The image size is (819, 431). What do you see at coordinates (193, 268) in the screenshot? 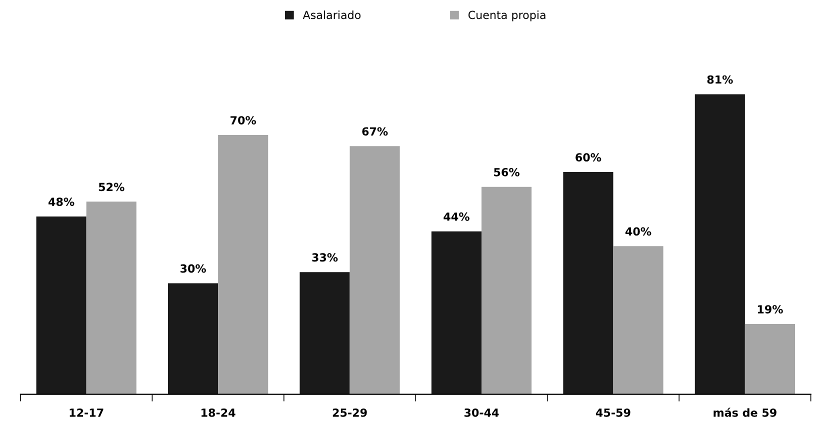
I see `data-label: 30%` at bounding box center [193, 268].